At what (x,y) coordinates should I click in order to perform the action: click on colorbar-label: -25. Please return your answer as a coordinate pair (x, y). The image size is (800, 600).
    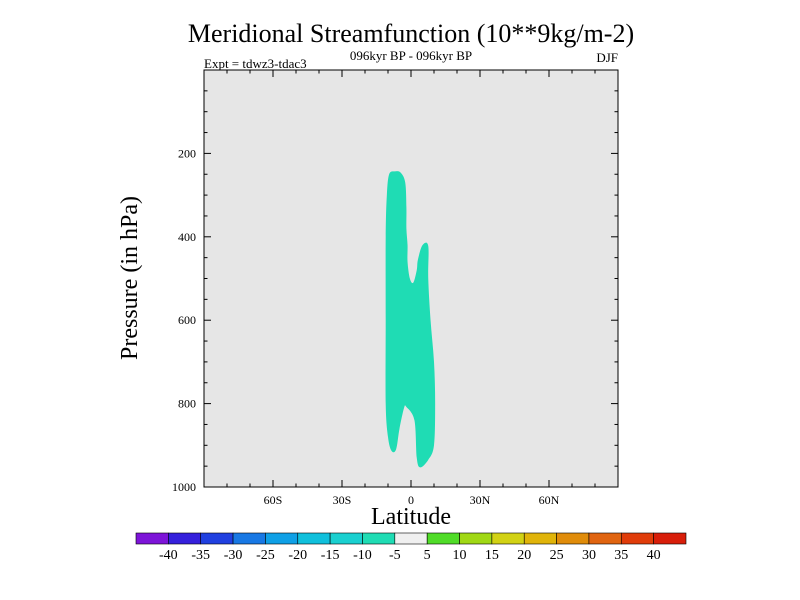
    Looking at the image, I should click on (265, 555).